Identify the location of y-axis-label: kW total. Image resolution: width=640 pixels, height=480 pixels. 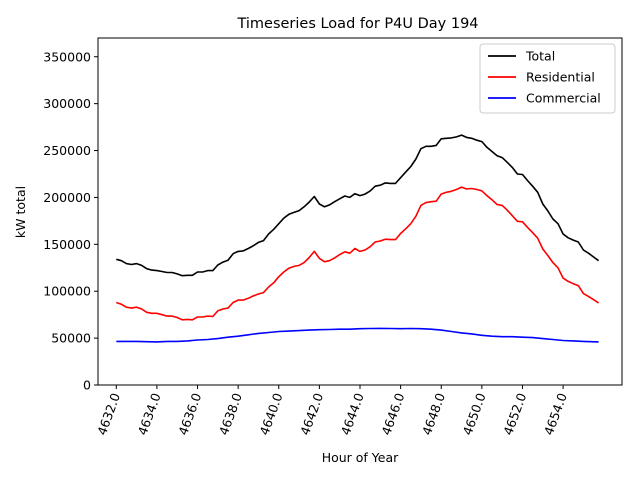
(20, 212).